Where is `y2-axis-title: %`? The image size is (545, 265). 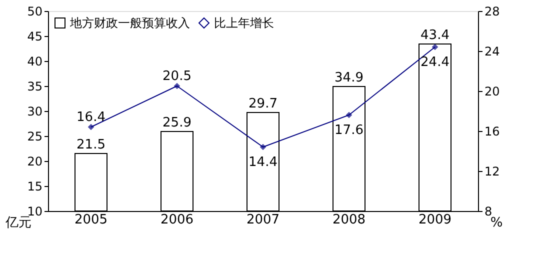 y2-axis-title: % is located at coordinates (496, 223).